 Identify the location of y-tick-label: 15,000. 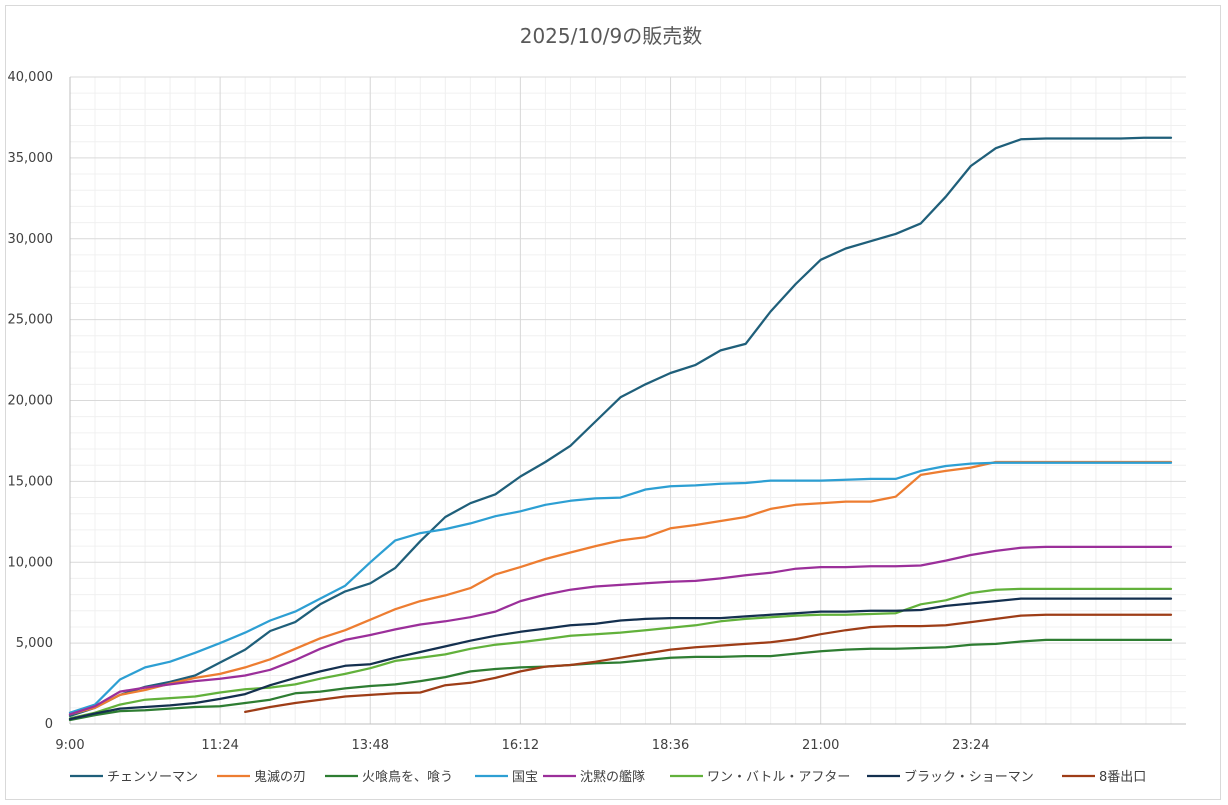
(31, 481).